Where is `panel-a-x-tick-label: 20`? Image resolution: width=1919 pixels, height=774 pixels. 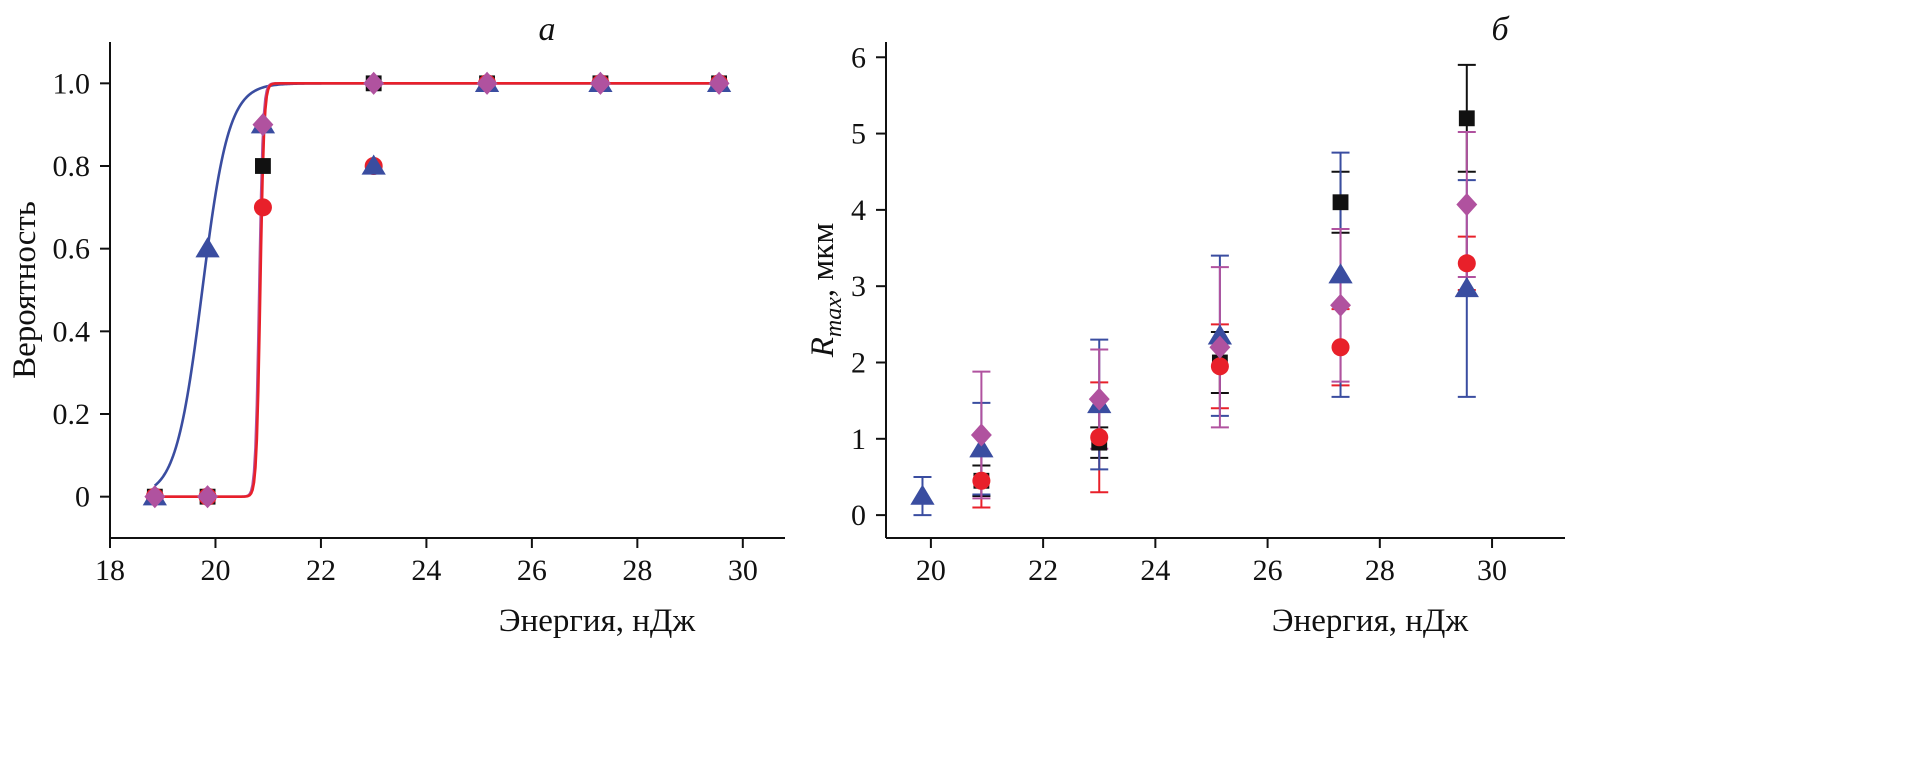
panel-a-x-tick-label: 20 is located at coordinates (215, 570).